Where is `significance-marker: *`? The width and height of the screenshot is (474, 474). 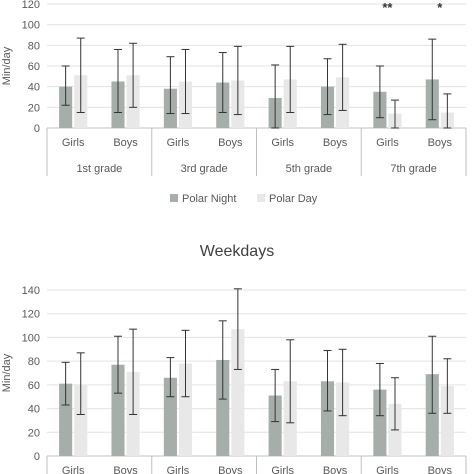 significance-marker: * is located at coordinates (440, 7).